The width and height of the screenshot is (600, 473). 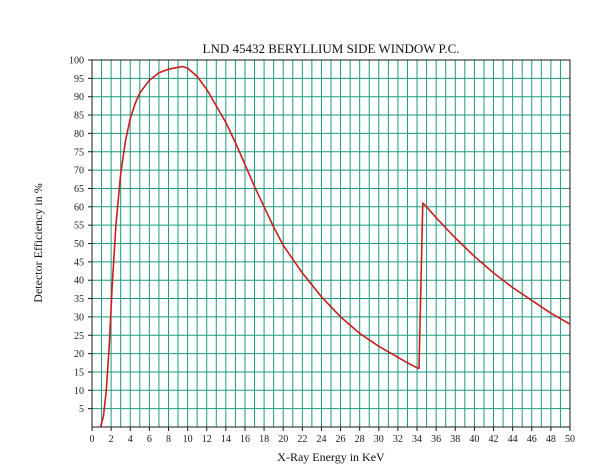 I want to click on x-tick-label: 14, so click(x=226, y=439).